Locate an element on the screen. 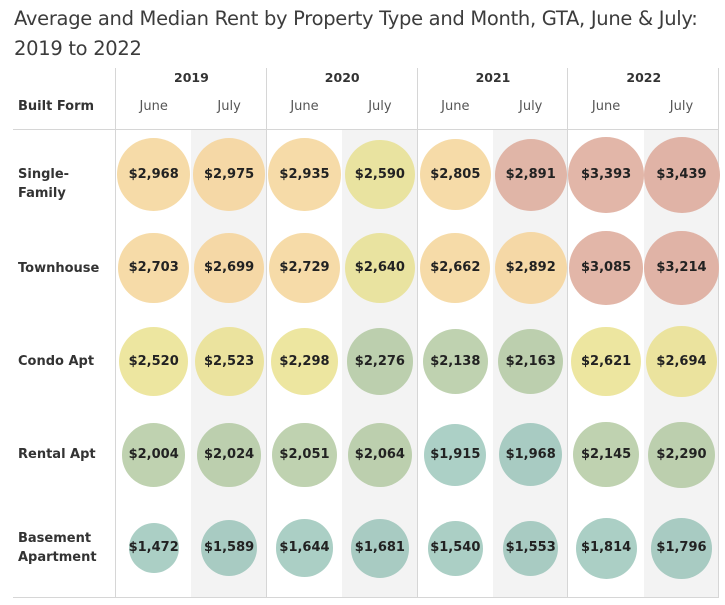 Image resolution: width=725 pixels, height=605 pixels. year-header-2019: 2019 is located at coordinates (191, 77).